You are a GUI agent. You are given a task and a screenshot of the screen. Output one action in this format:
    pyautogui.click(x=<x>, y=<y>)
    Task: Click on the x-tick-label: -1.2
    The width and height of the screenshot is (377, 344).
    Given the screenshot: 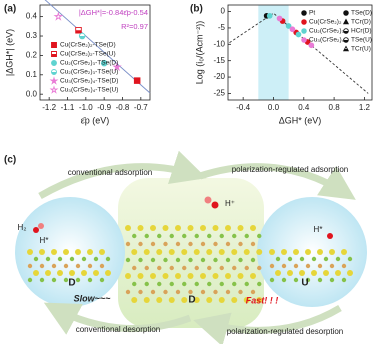 What is the action you would take?
    pyautogui.click(x=49, y=107)
    